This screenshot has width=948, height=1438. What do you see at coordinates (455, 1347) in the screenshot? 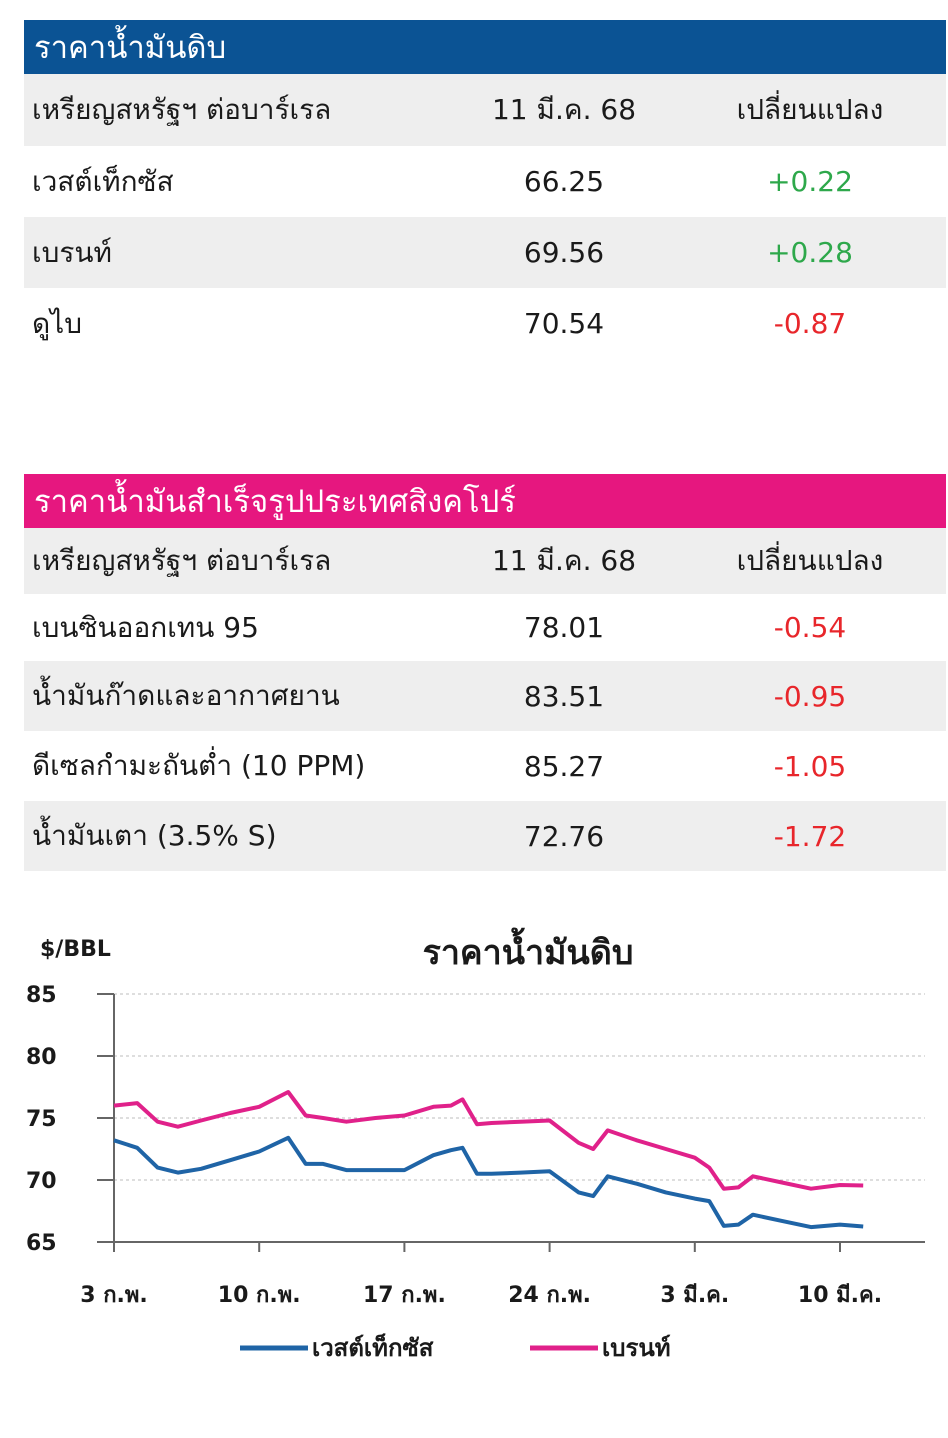
I see `chart-legend: เวสต์เท็กซัส เบรนท์` at bounding box center [455, 1347].